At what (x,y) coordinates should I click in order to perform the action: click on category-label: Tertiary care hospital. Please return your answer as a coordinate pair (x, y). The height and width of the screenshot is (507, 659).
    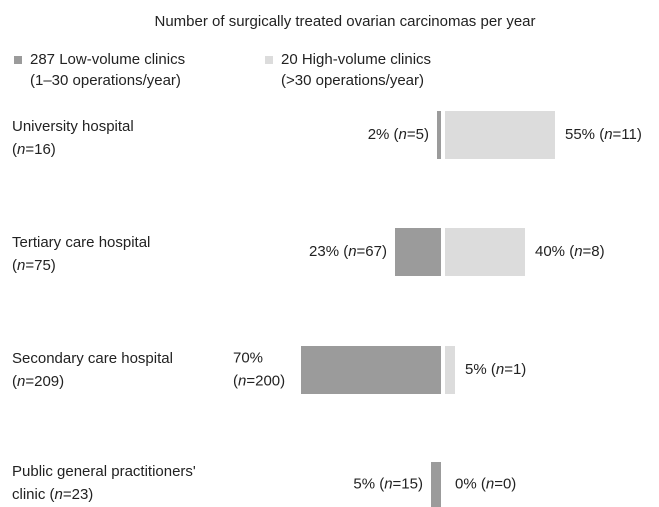
    Looking at the image, I should click on (81, 242).